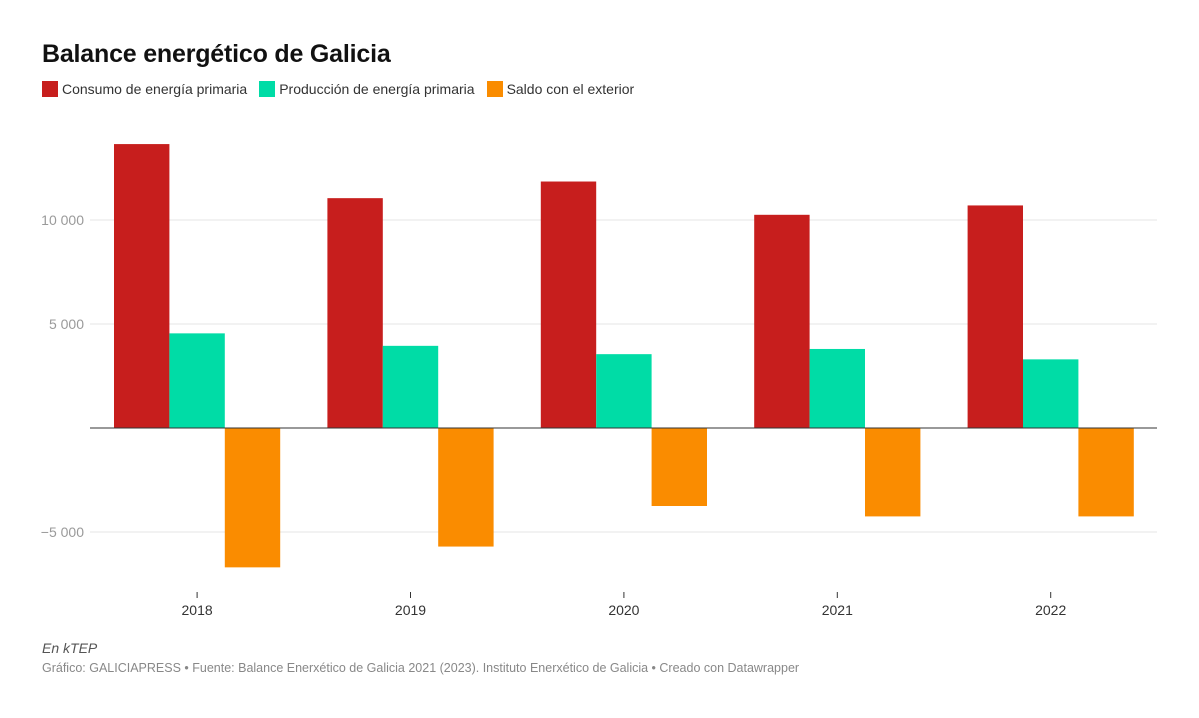 The height and width of the screenshot is (718, 1199). Describe the element at coordinates (197, 380) in the screenshot. I see `bar-producción-2018` at that location.